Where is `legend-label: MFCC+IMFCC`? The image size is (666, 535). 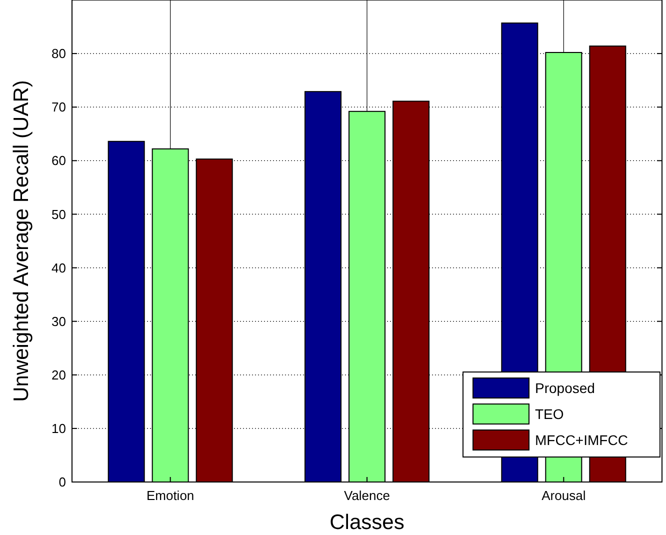
legend-label: MFCC+IMFCC is located at coordinates (581, 440).